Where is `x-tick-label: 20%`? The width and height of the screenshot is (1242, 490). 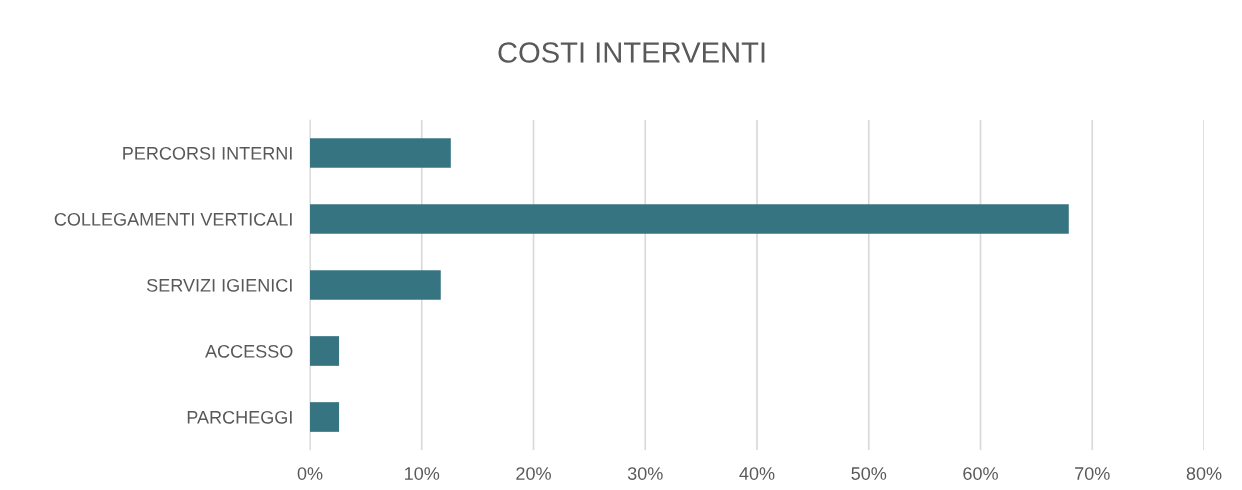
x-tick-label: 20% is located at coordinates (533, 473).